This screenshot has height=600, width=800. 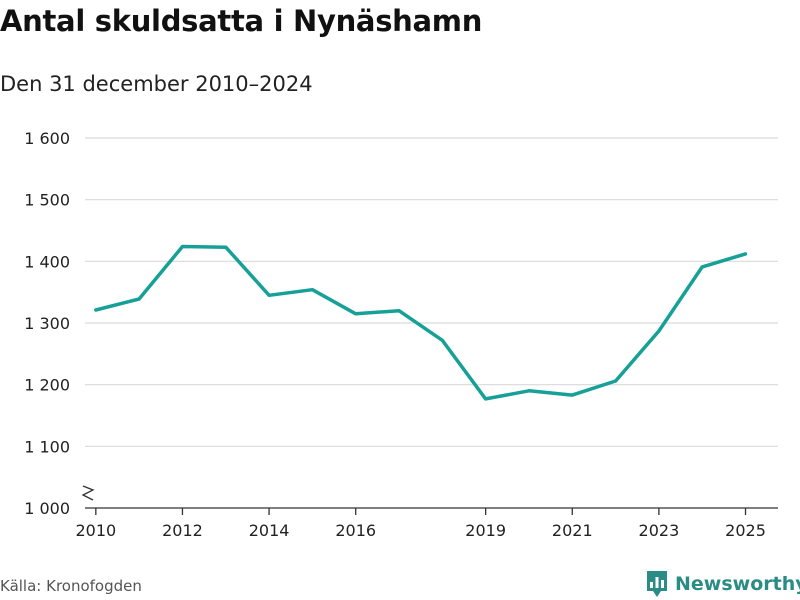 I want to click on x-tick-label: 2012, so click(x=182, y=530).